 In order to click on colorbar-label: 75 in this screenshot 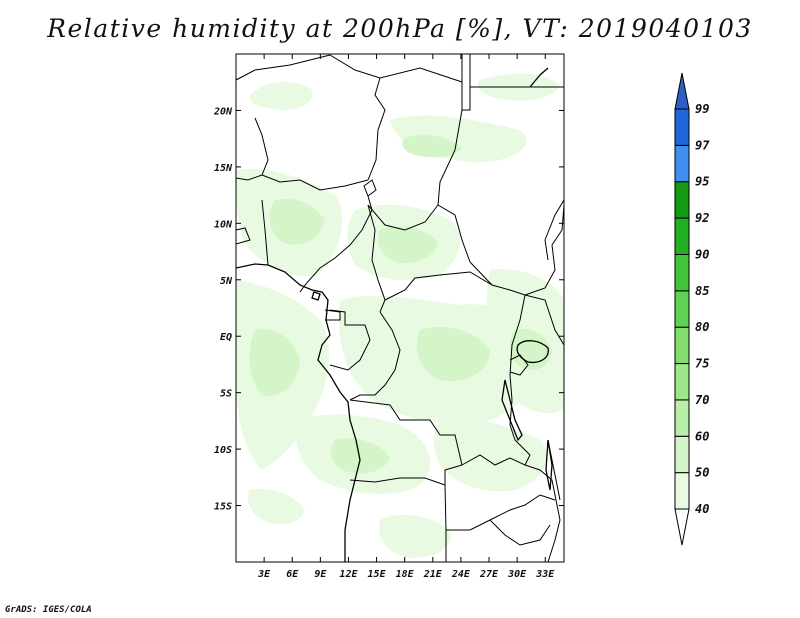, I will do `click(702, 364)`.